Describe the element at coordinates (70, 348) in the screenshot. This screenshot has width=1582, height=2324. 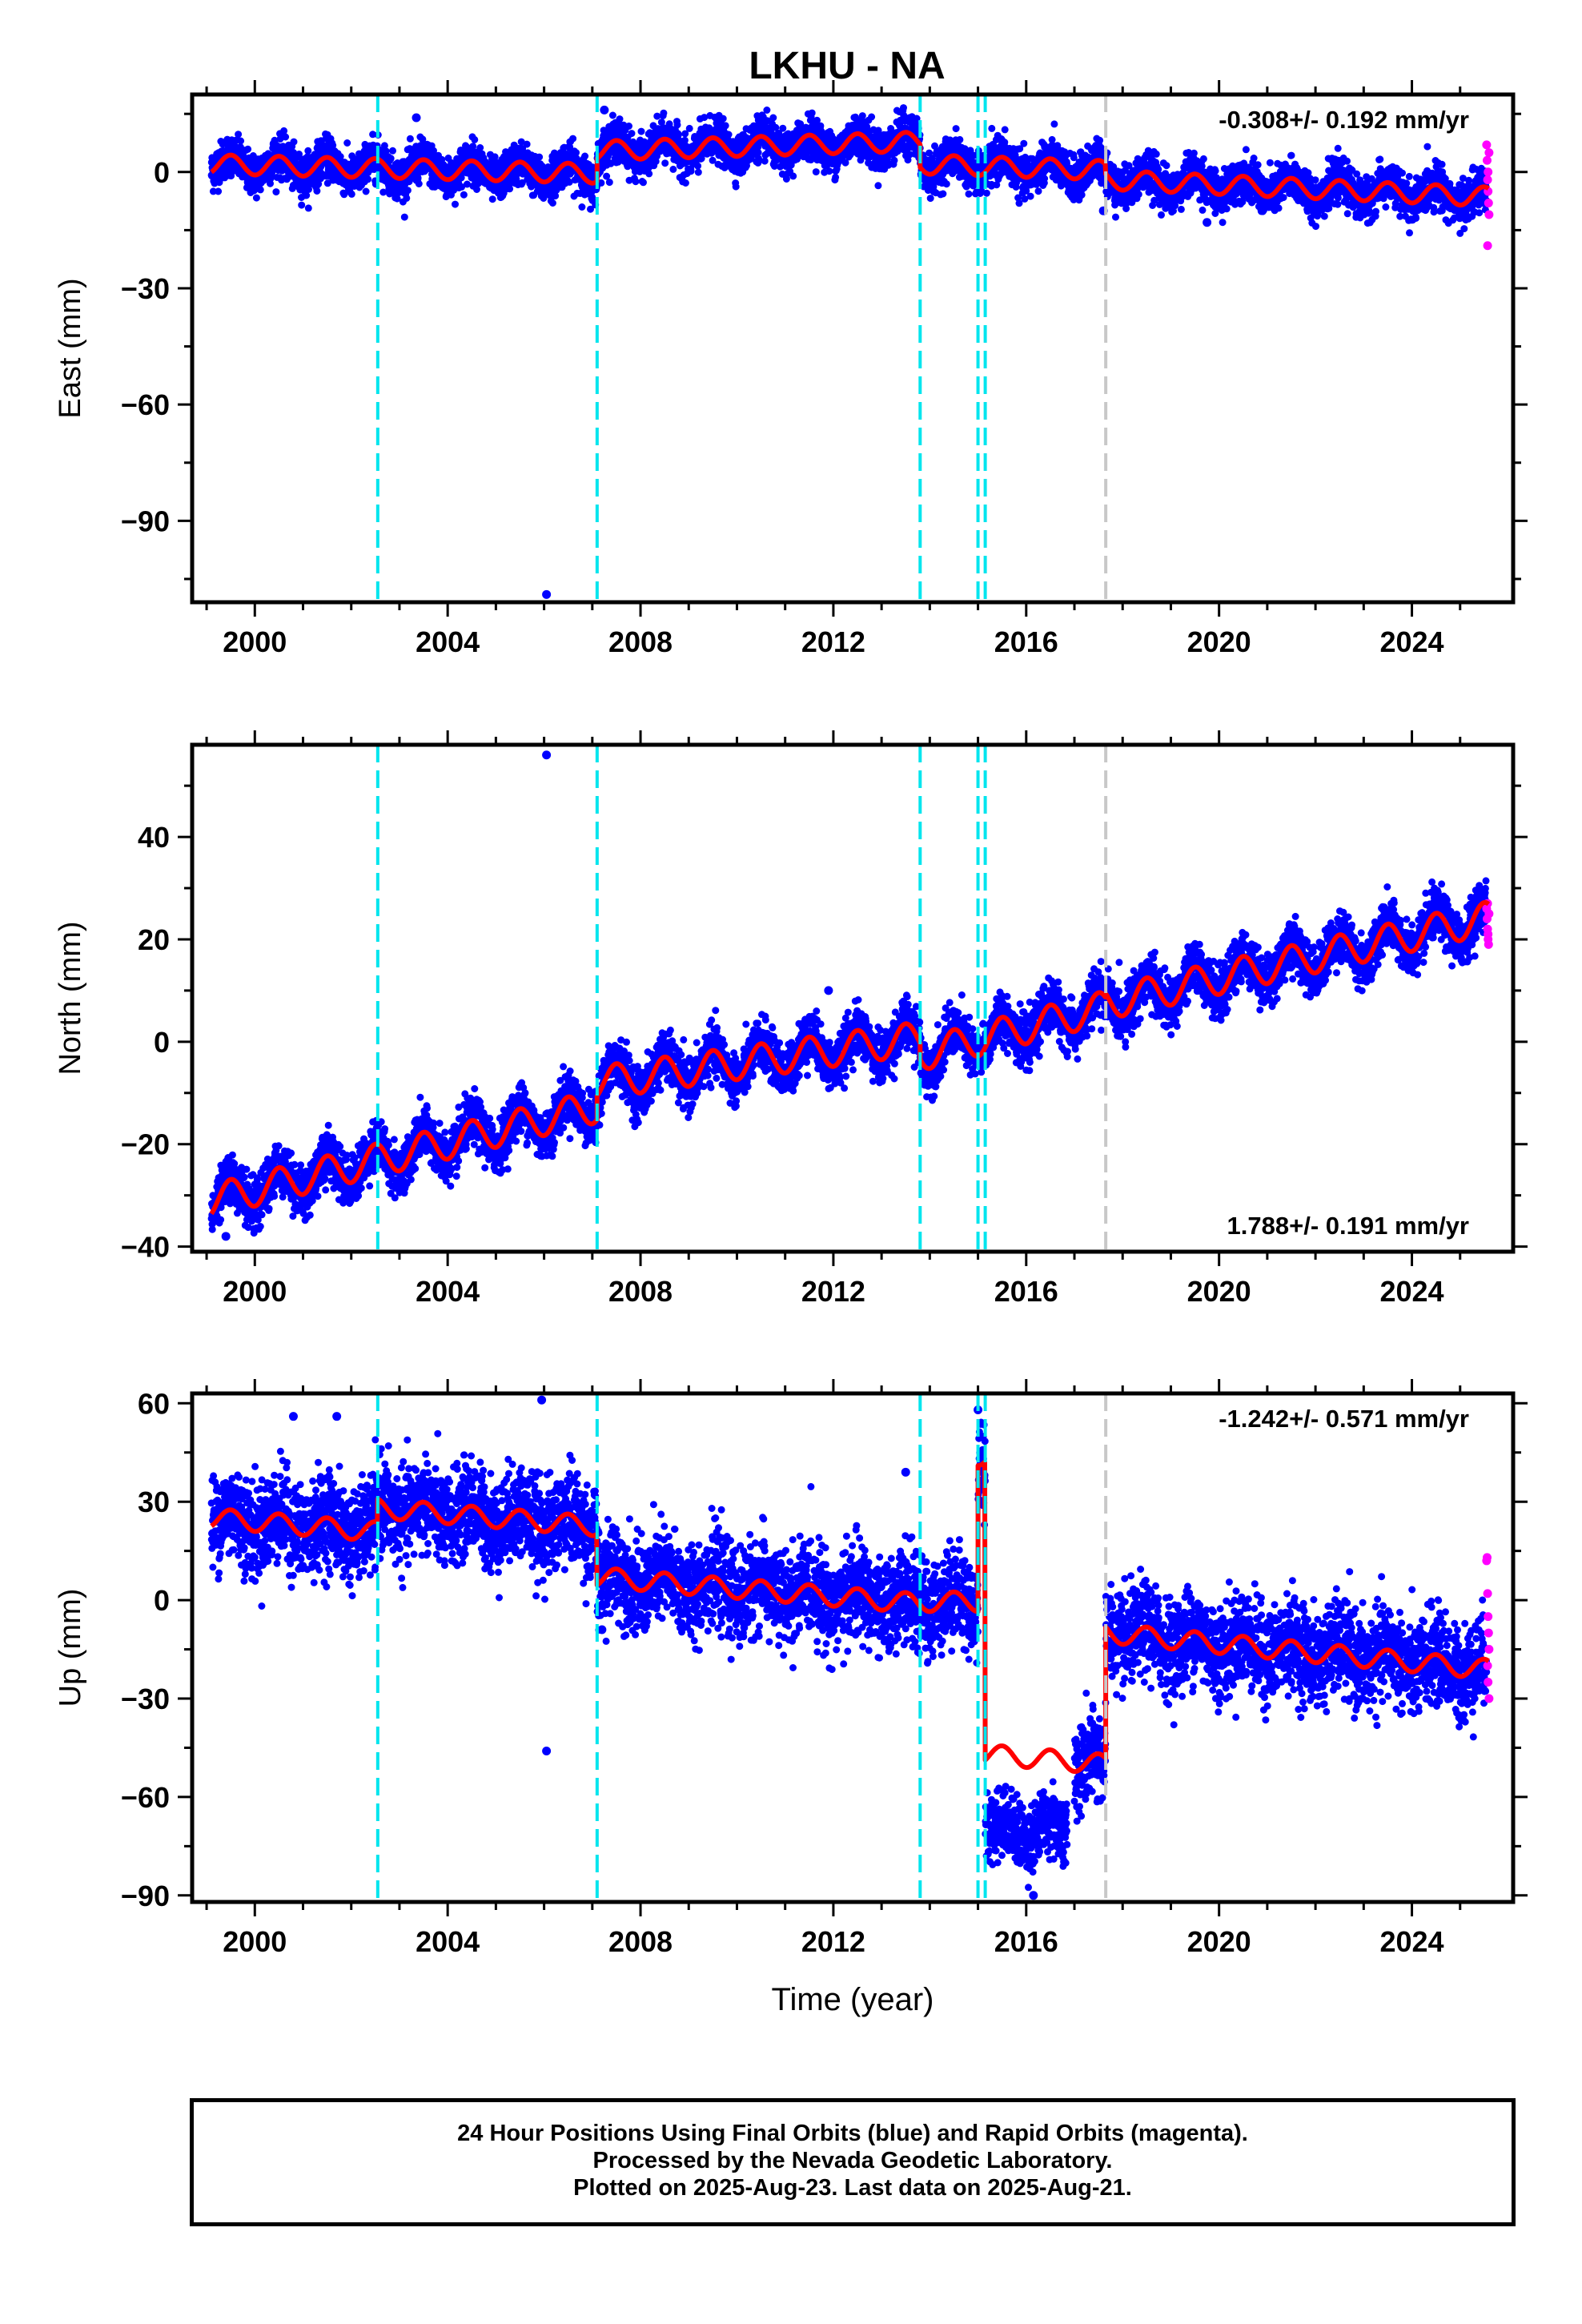
I see `y-axis-label: East (mm)` at that location.